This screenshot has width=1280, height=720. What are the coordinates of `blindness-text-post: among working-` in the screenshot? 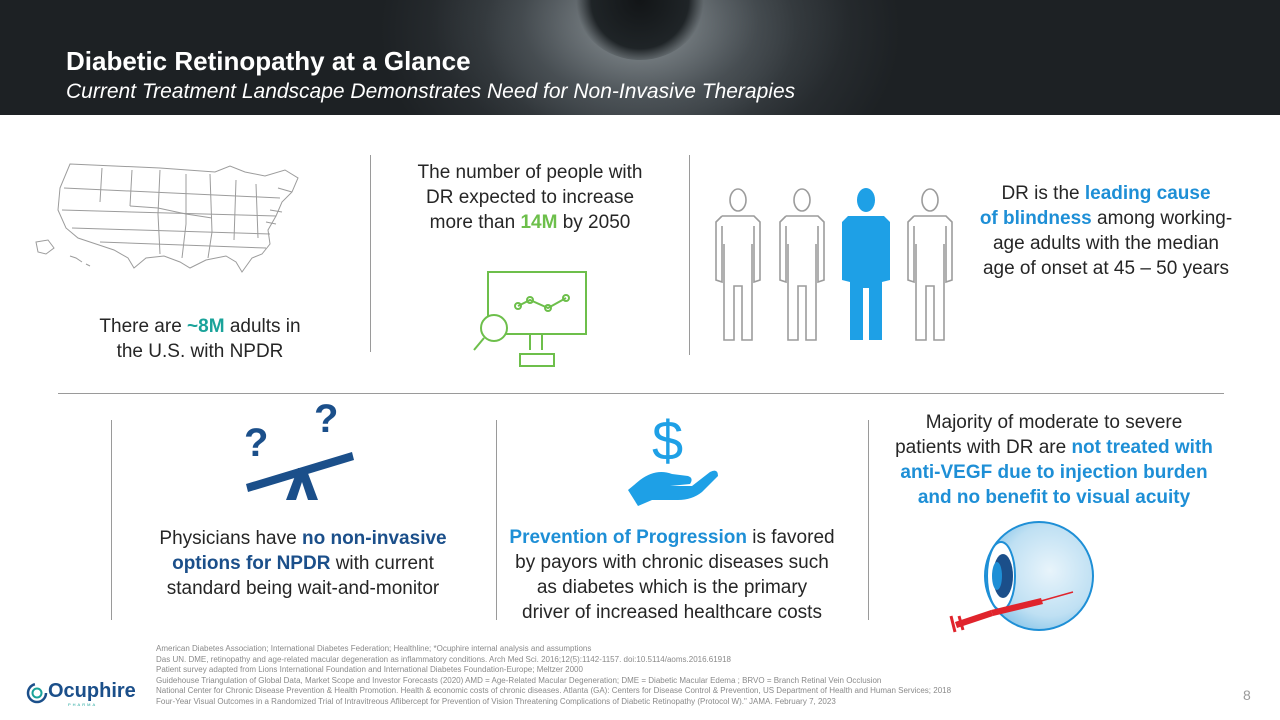 It's located at (1162, 218).